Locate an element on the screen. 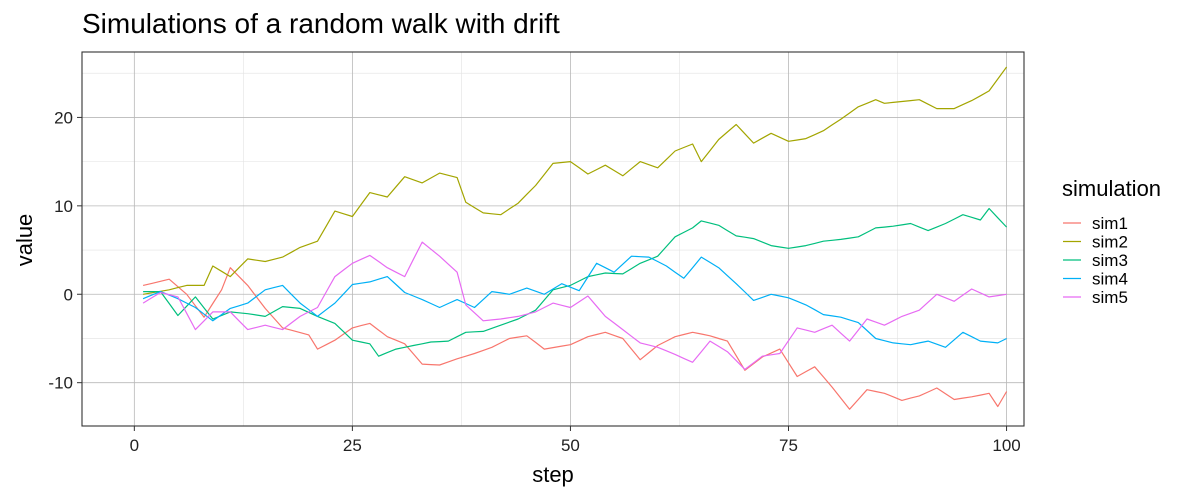 The width and height of the screenshot is (1200, 500). x-axis-label: step is located at coordinates (553, 474).